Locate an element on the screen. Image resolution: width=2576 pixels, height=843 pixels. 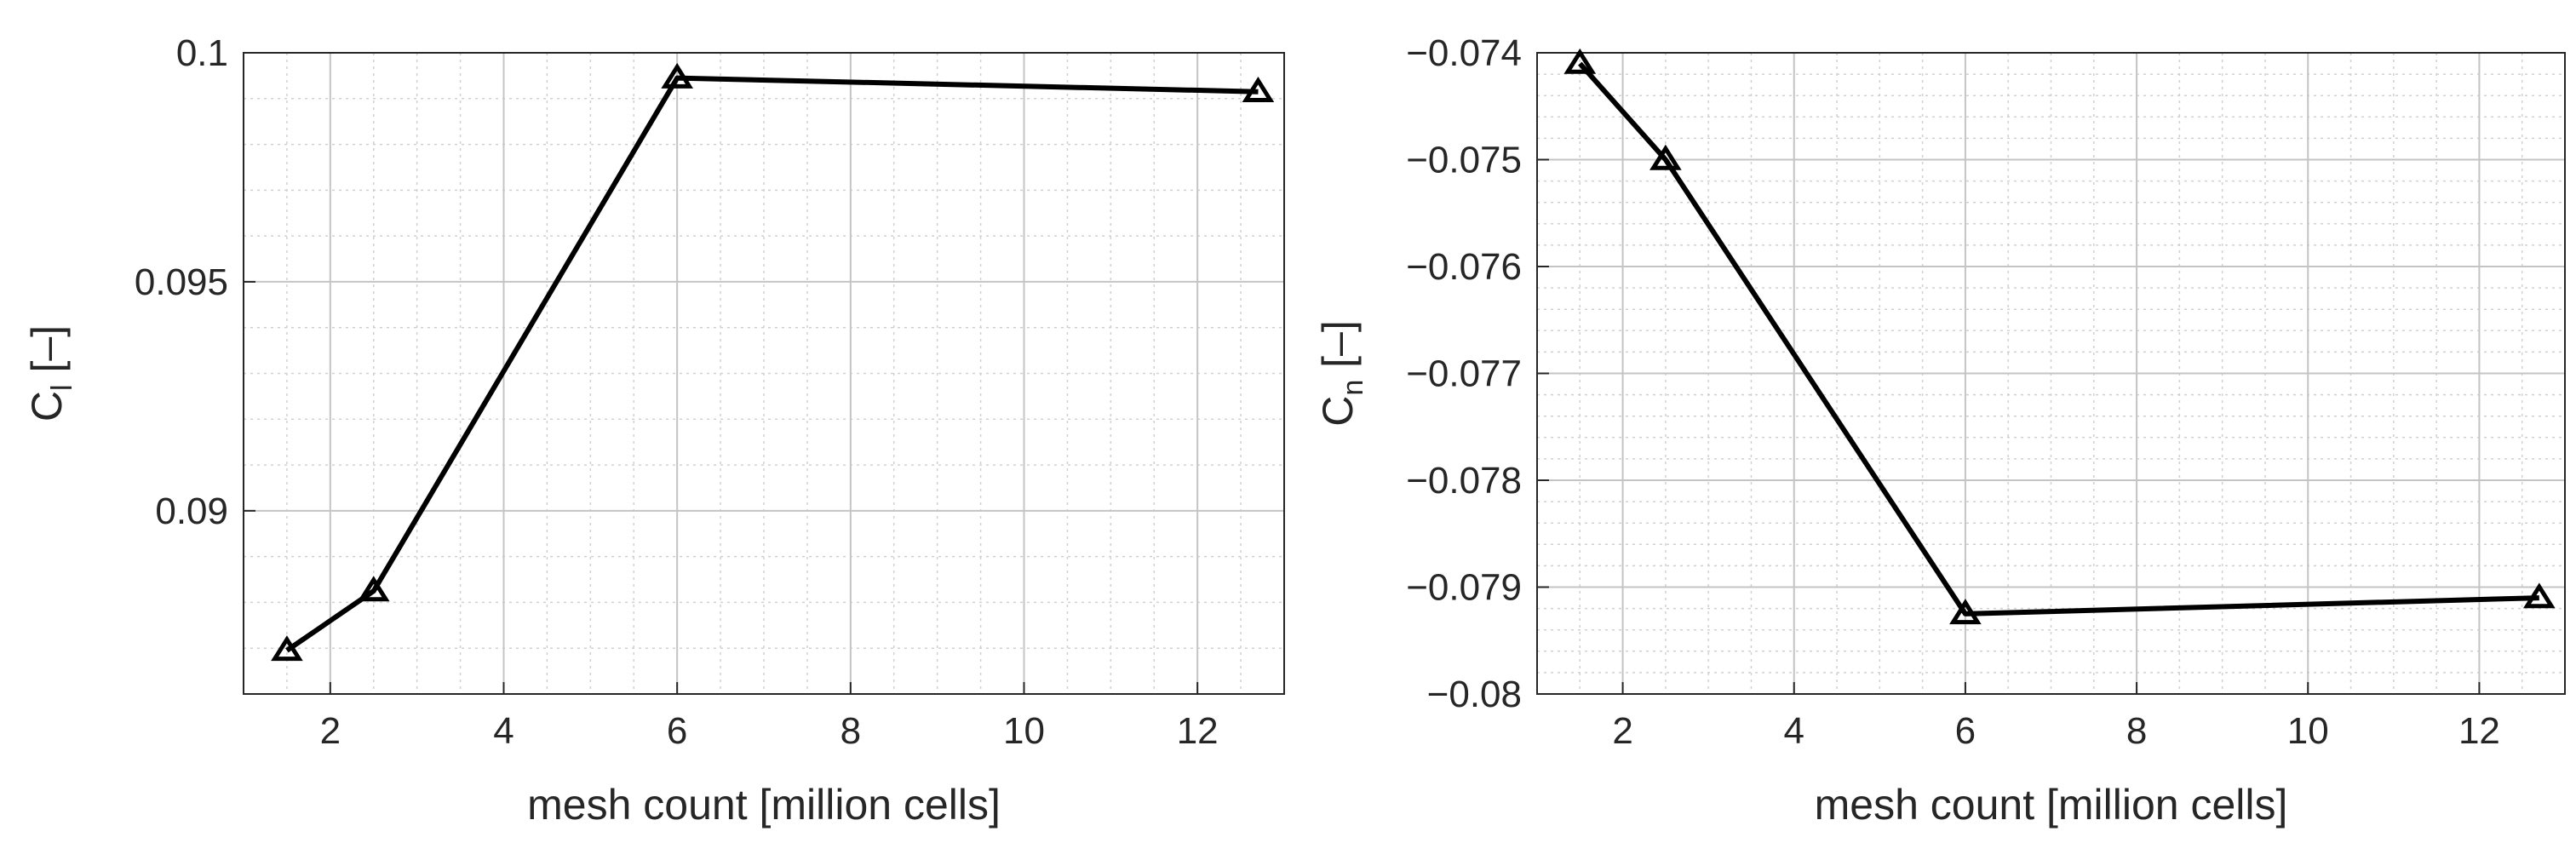
y-tick-label: −0.076 is located at coordinates (1464, 267).